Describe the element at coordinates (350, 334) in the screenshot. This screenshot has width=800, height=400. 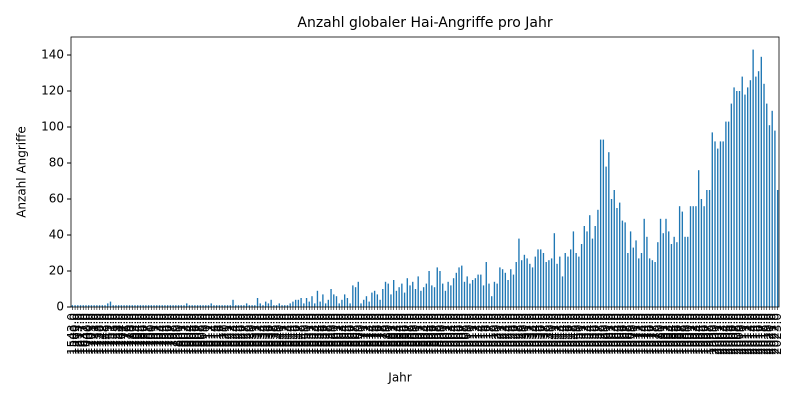
I see `x-tick-label: 1866.0` at that location.